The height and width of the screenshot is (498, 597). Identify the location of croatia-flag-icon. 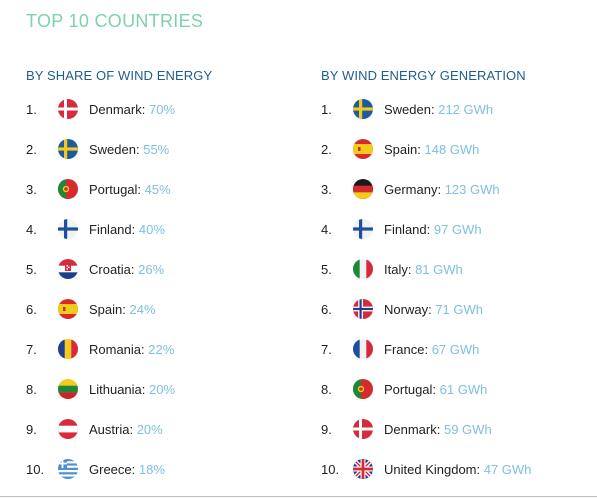
(68, 269).